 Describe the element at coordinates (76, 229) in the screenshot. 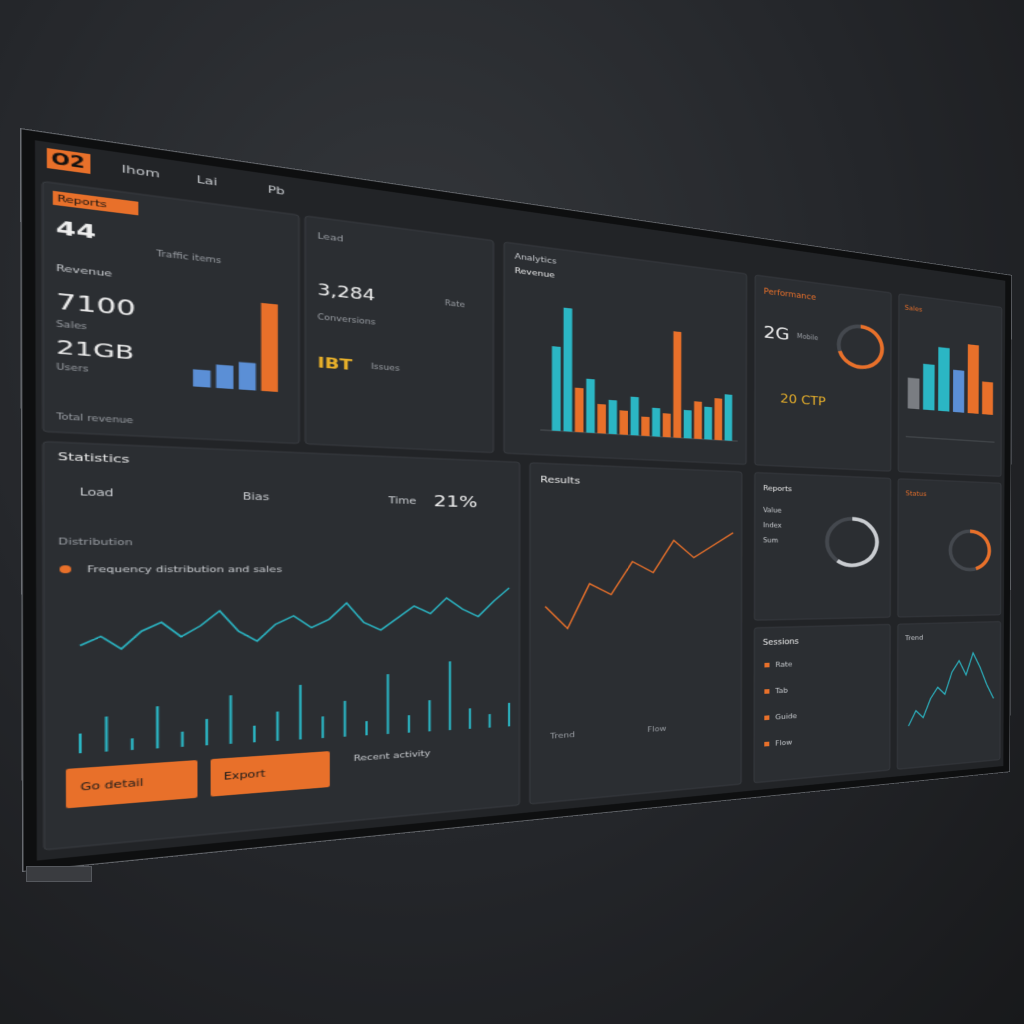

I see `label: 44` at that location.